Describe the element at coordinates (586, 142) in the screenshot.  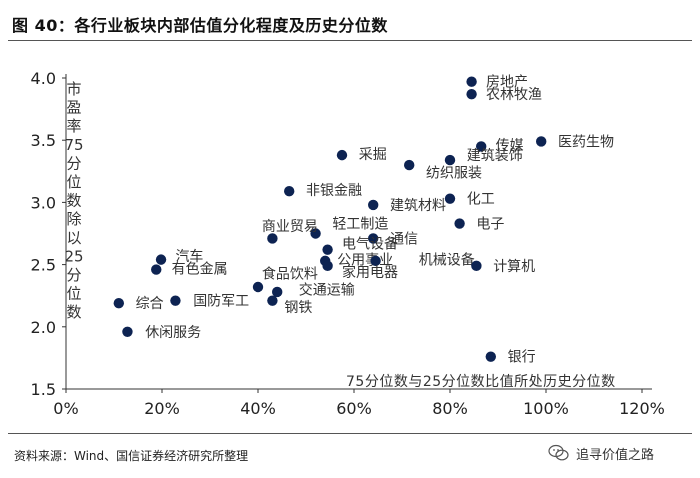
I see `data-point-label: 医药生物` at that location.